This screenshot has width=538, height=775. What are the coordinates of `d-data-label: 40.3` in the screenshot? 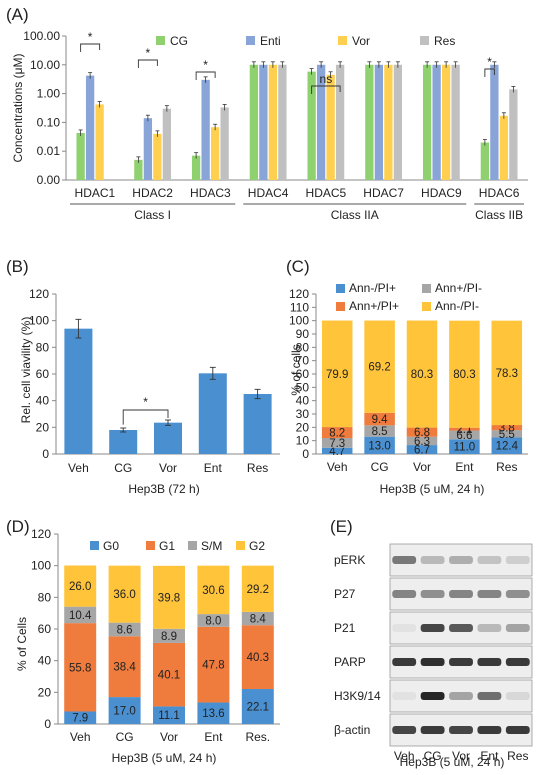 It's located at (258, 658).